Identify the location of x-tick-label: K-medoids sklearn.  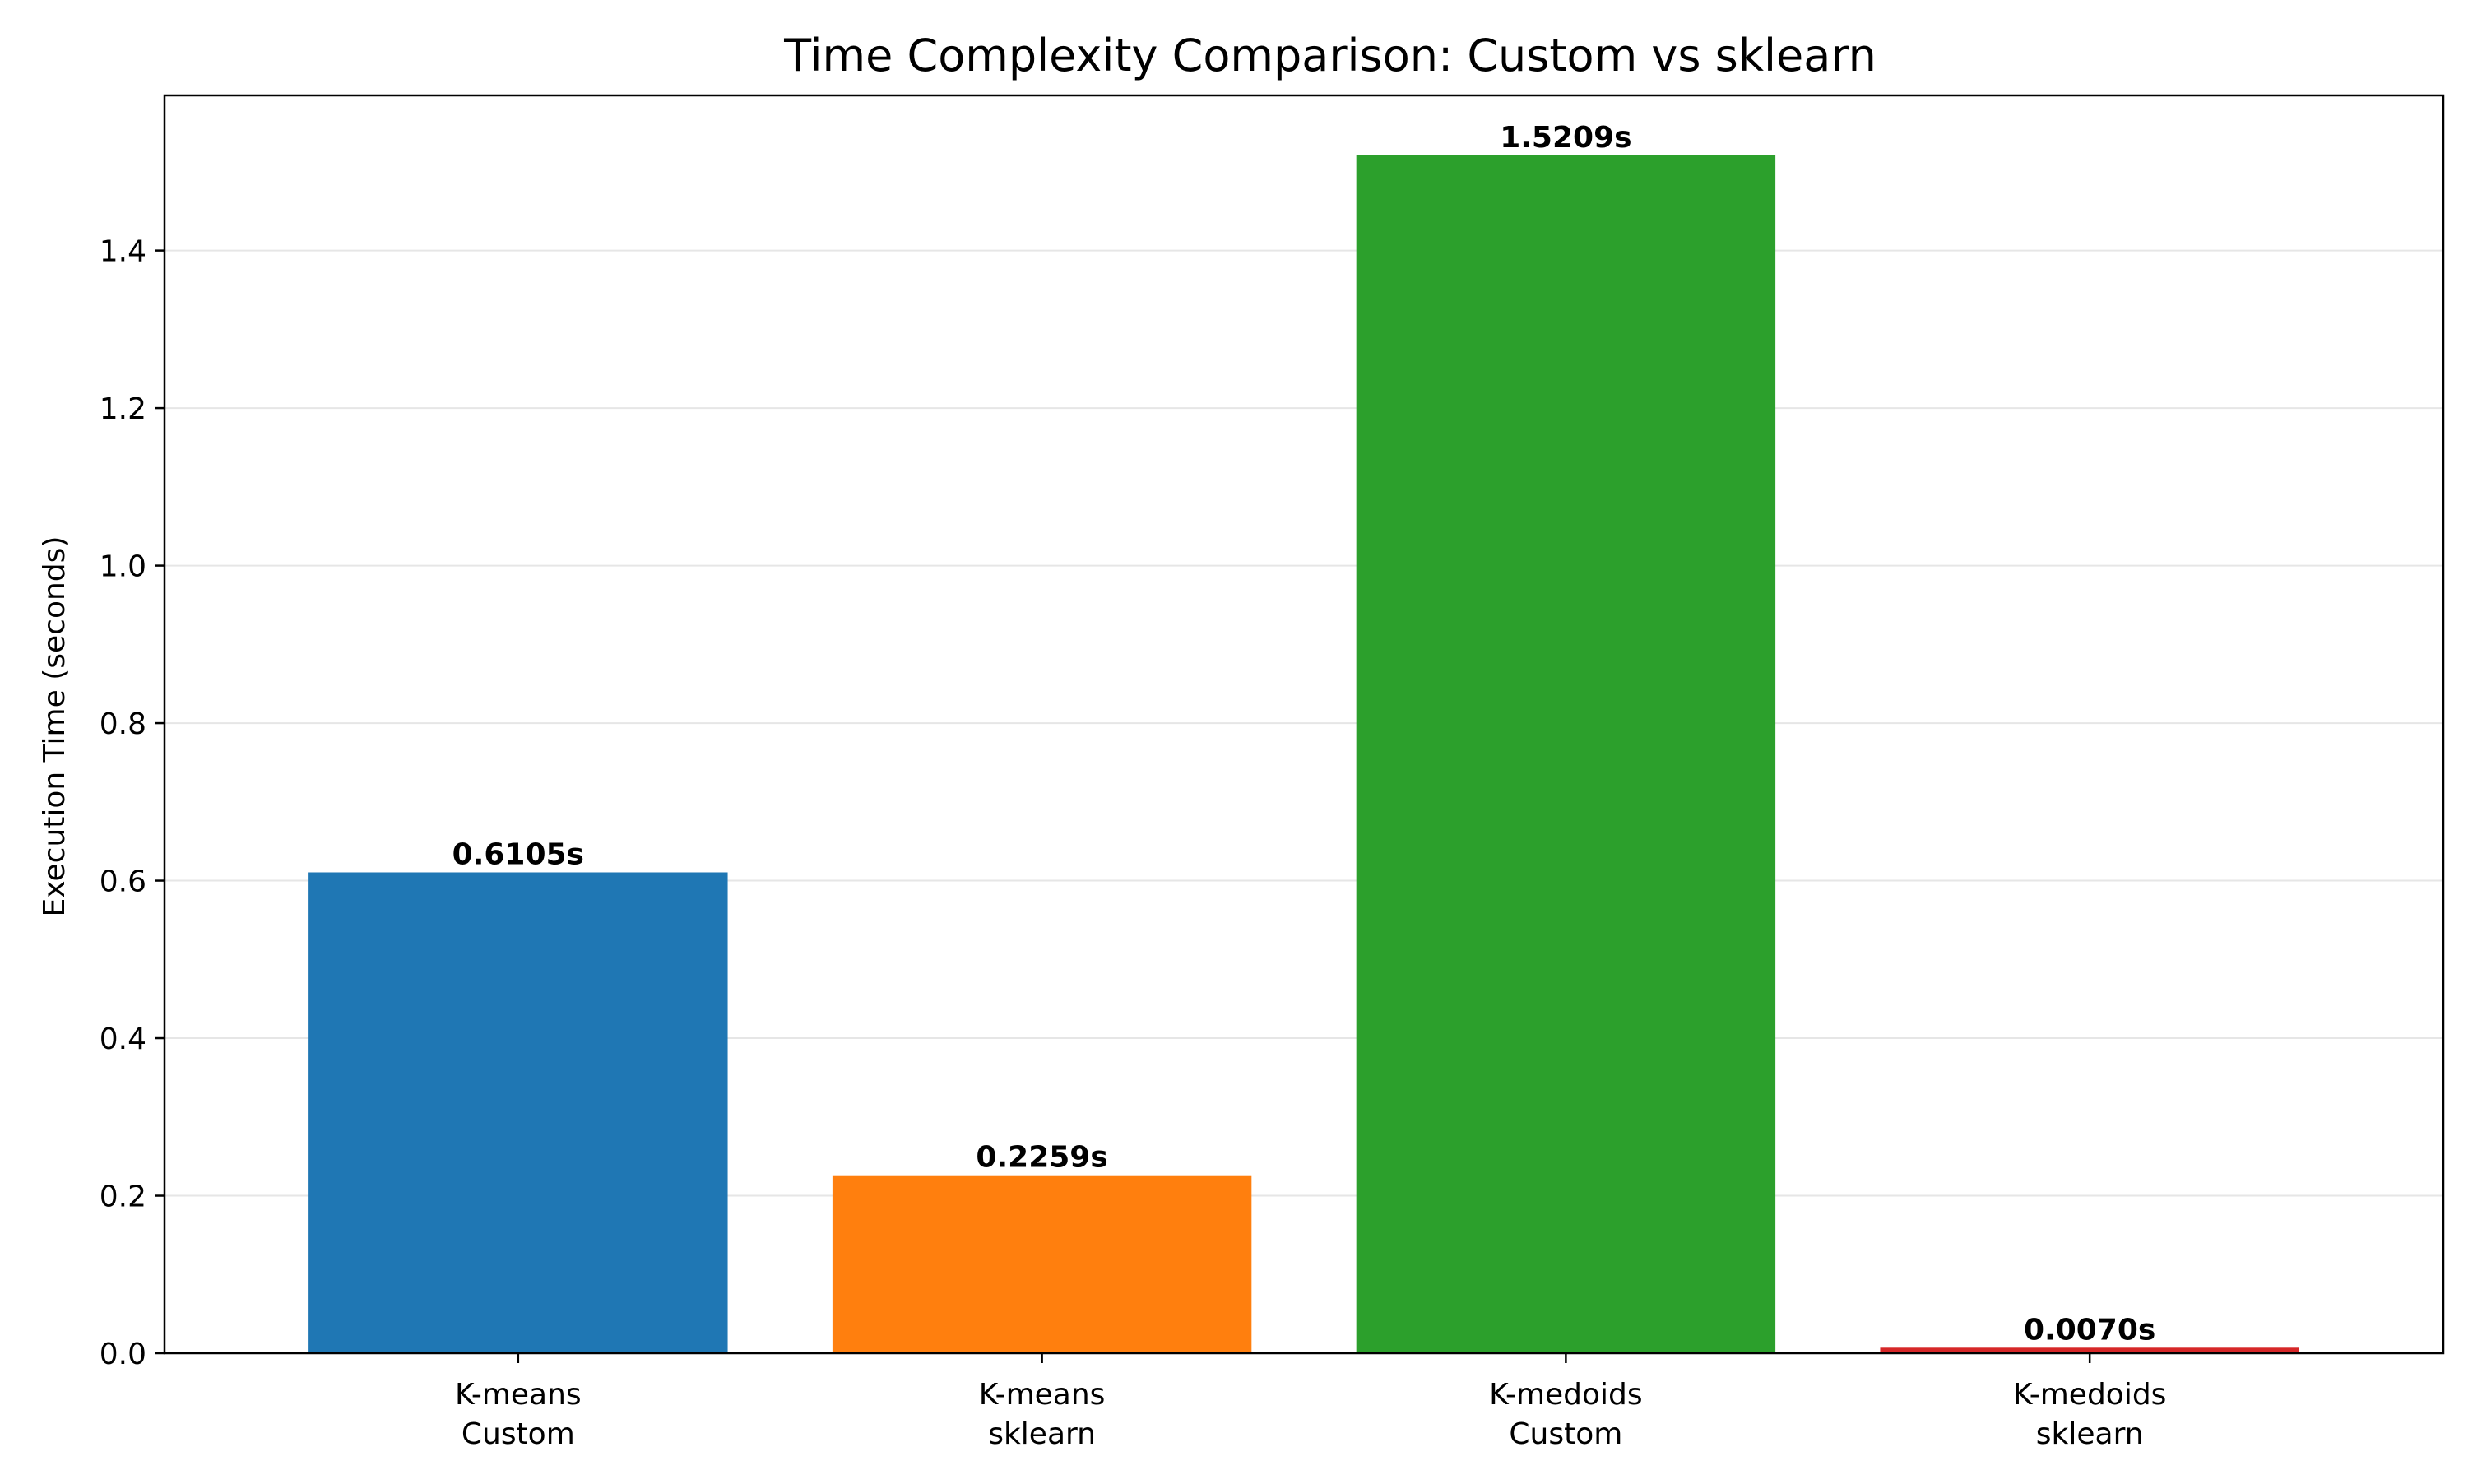
(2090, 1414).